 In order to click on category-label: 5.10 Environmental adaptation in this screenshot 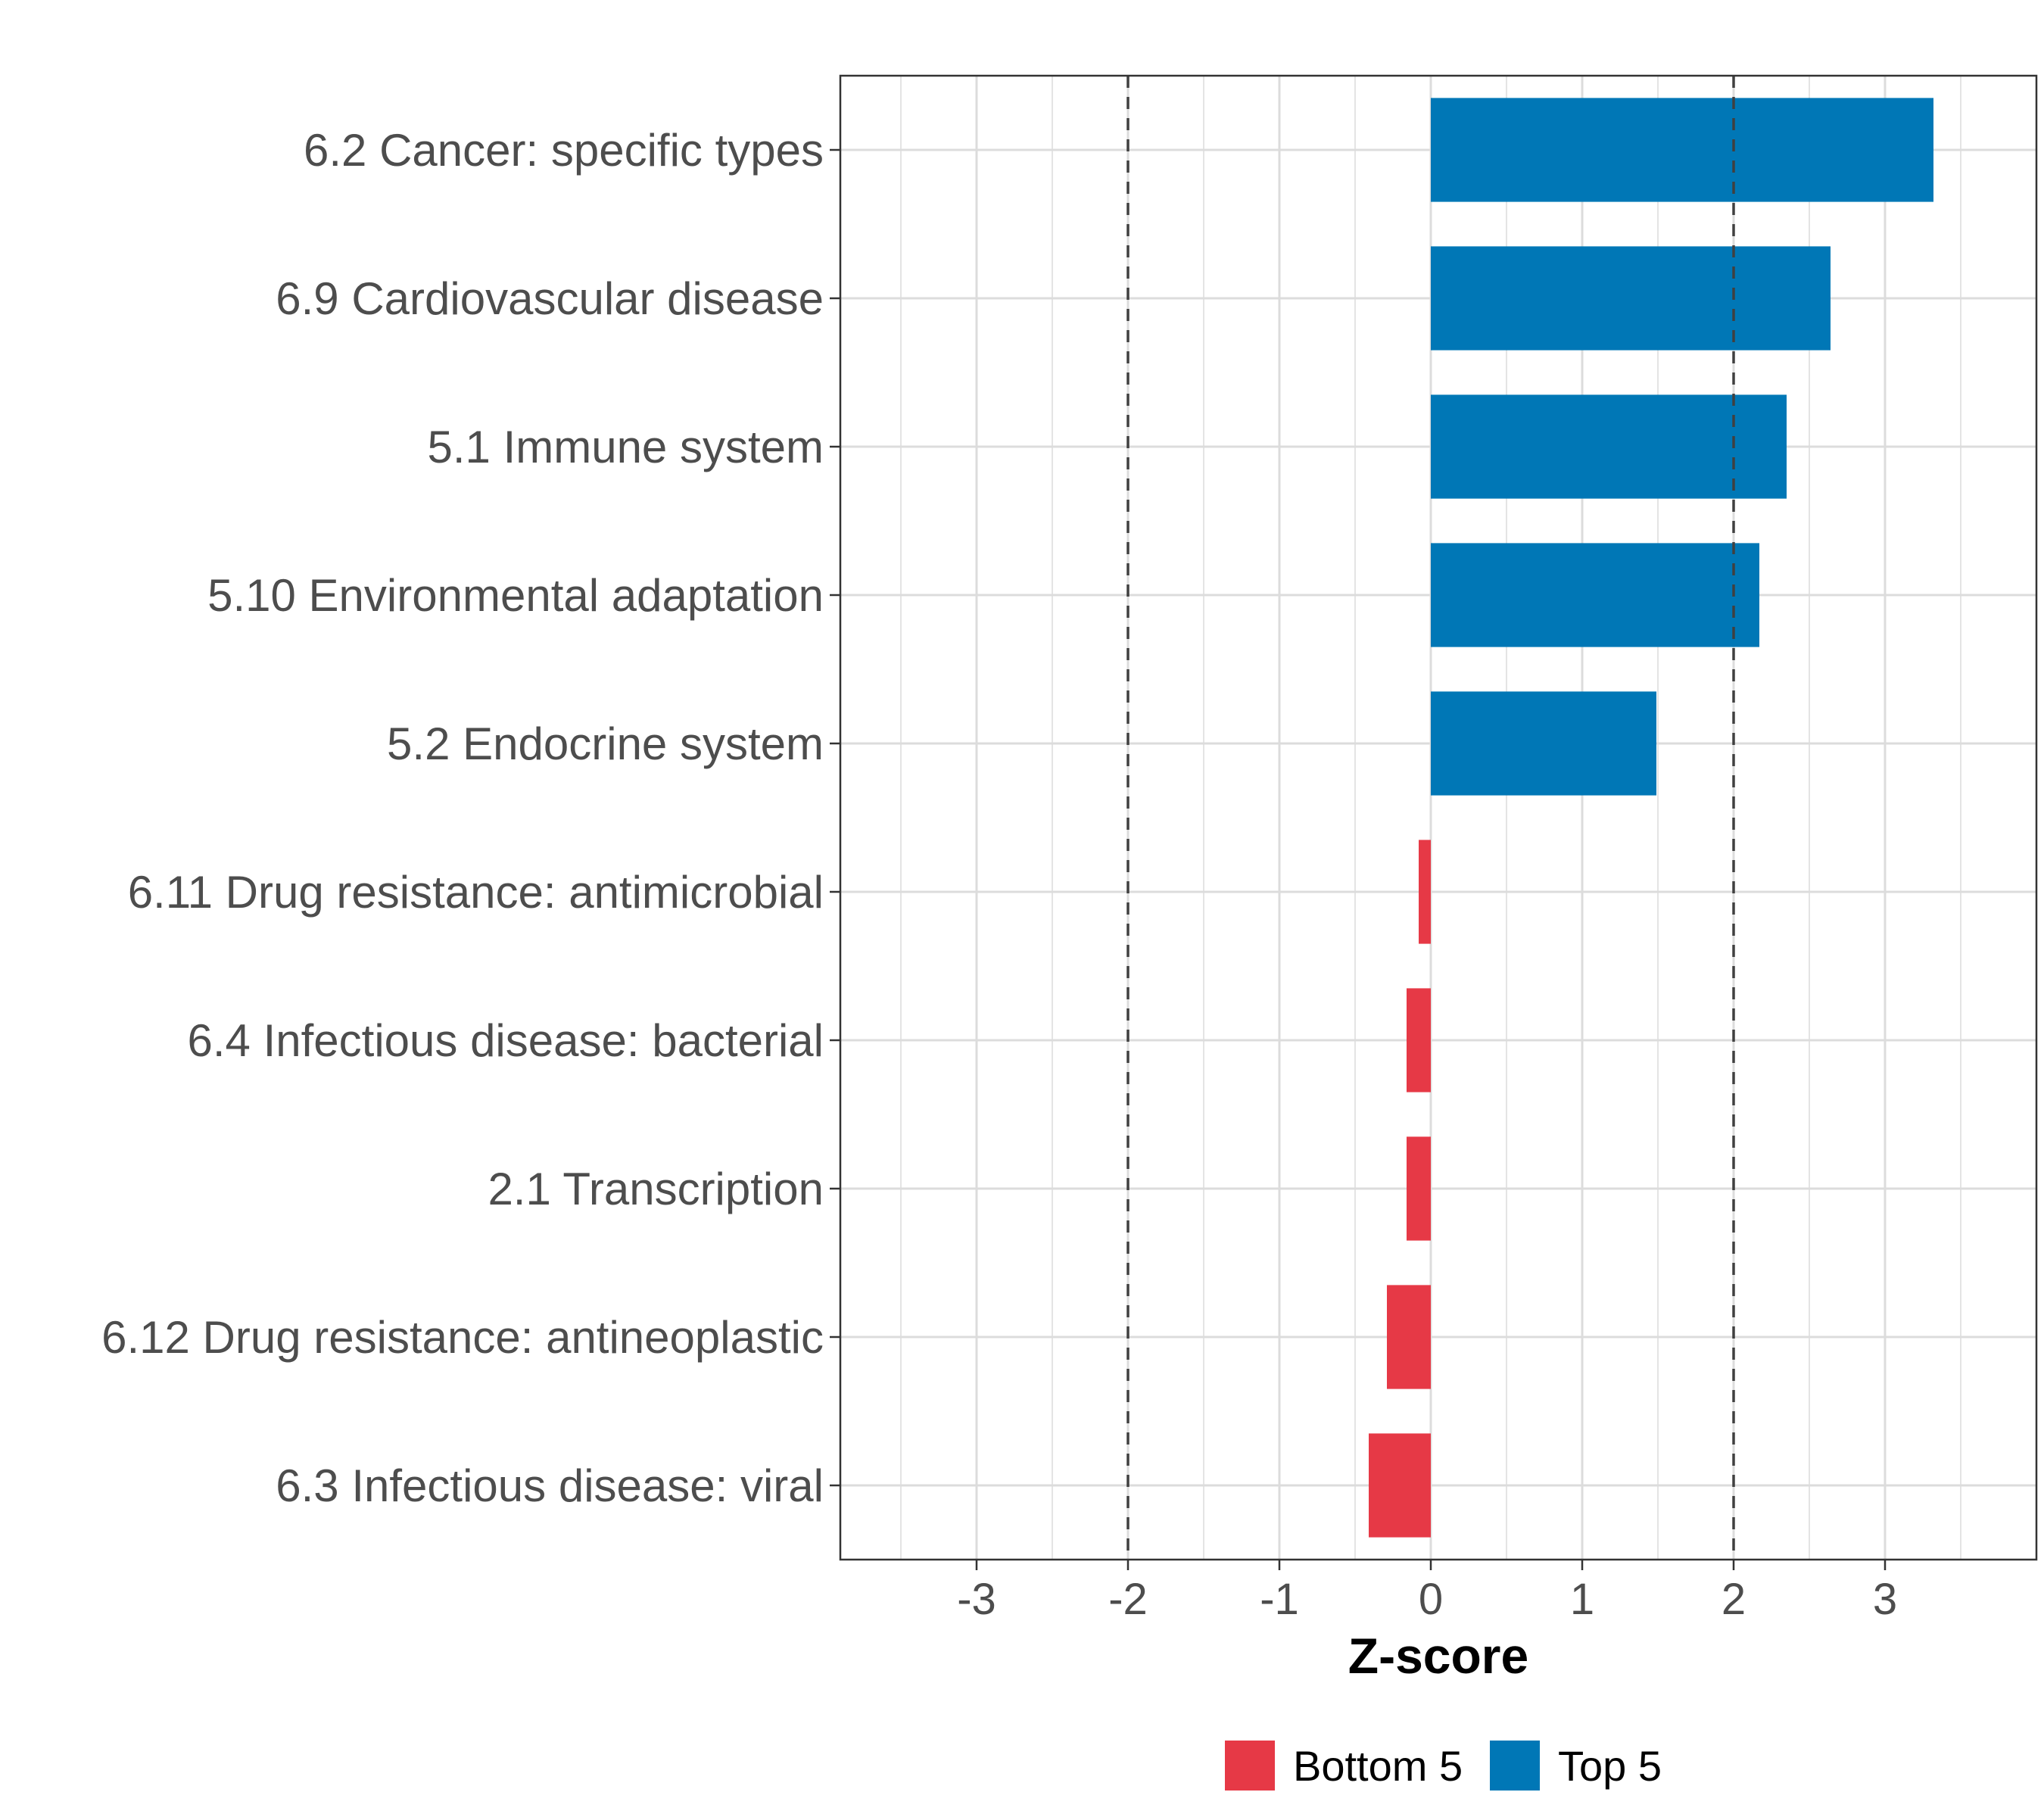, I will do `click(515, 595)`.